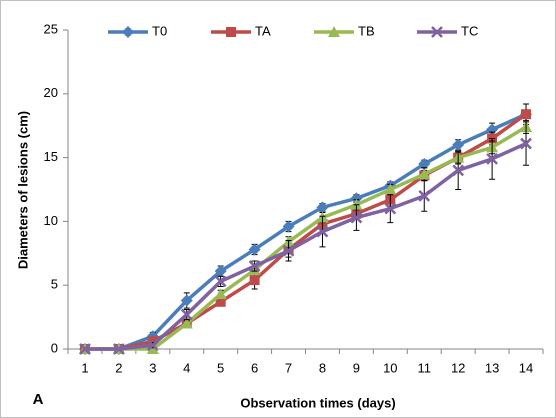 The image size is (556, 418). What do you see at coordinates (390, 367) in the screenshot?
I see `x-tick-label: 10` at bounding box center [390, 367].